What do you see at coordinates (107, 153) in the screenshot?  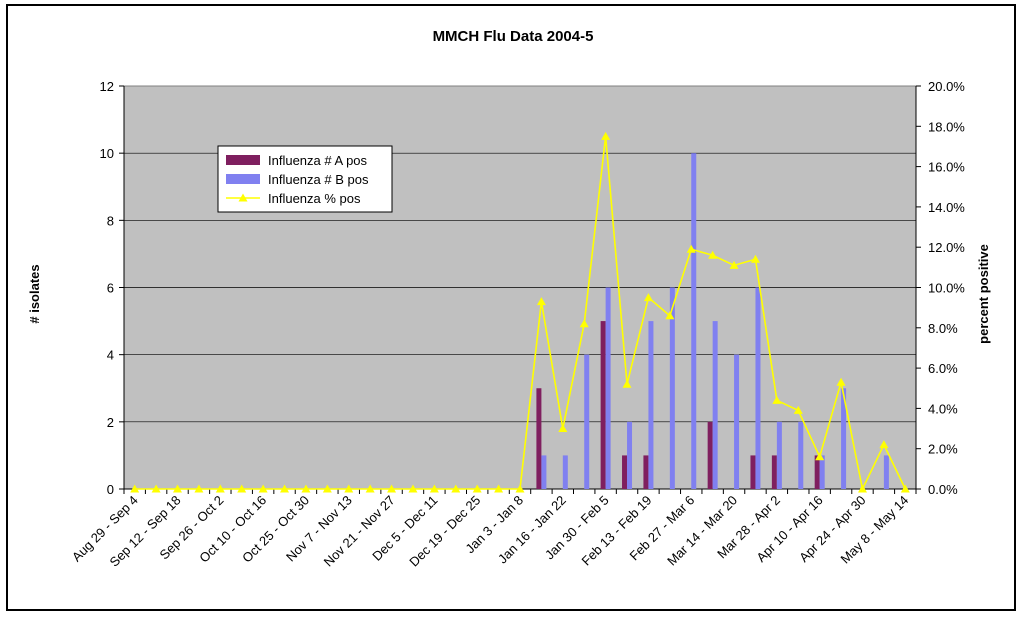 I see `y-tick-label: 10` at bounding box center [107, 153].